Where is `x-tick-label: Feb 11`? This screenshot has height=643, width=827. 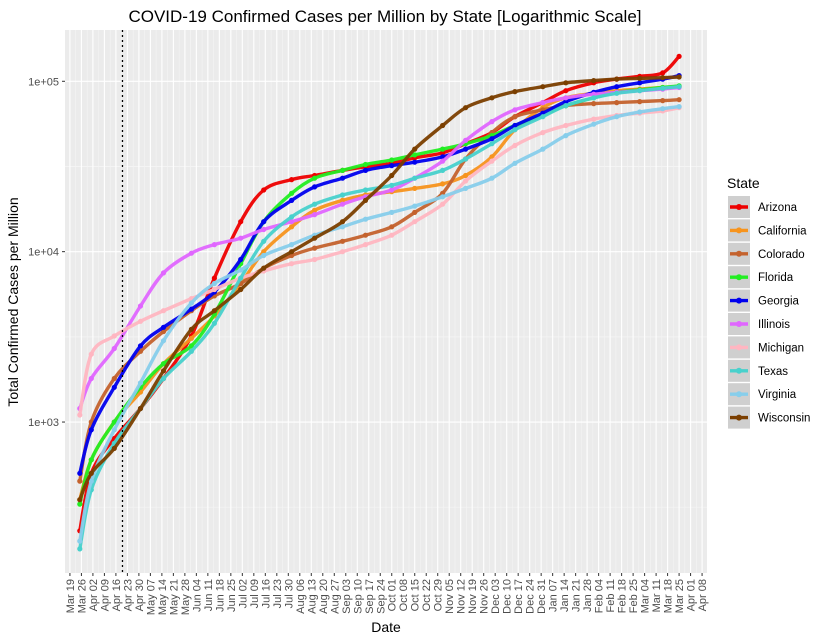 x-tick-label: Feb 11 is located at coordinates (611, 595).